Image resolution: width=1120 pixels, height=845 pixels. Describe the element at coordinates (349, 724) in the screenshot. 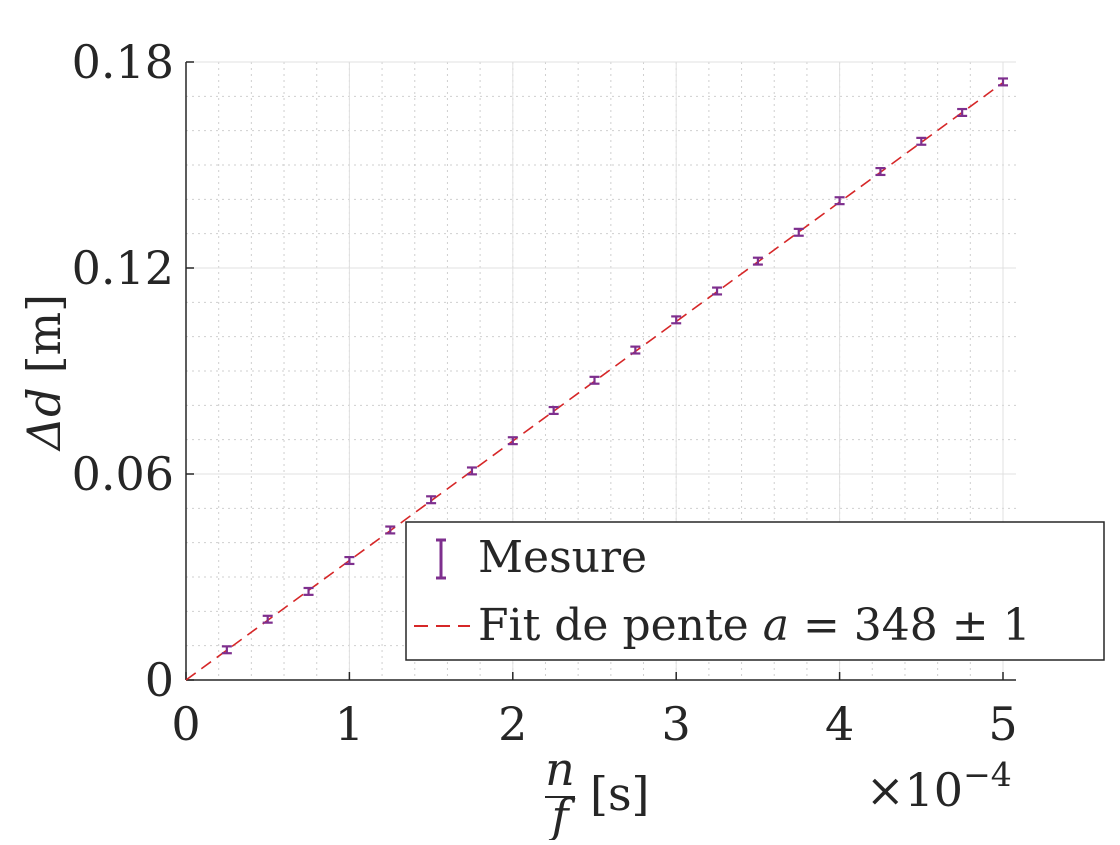

I see `x-tick-label: 1` at that location.